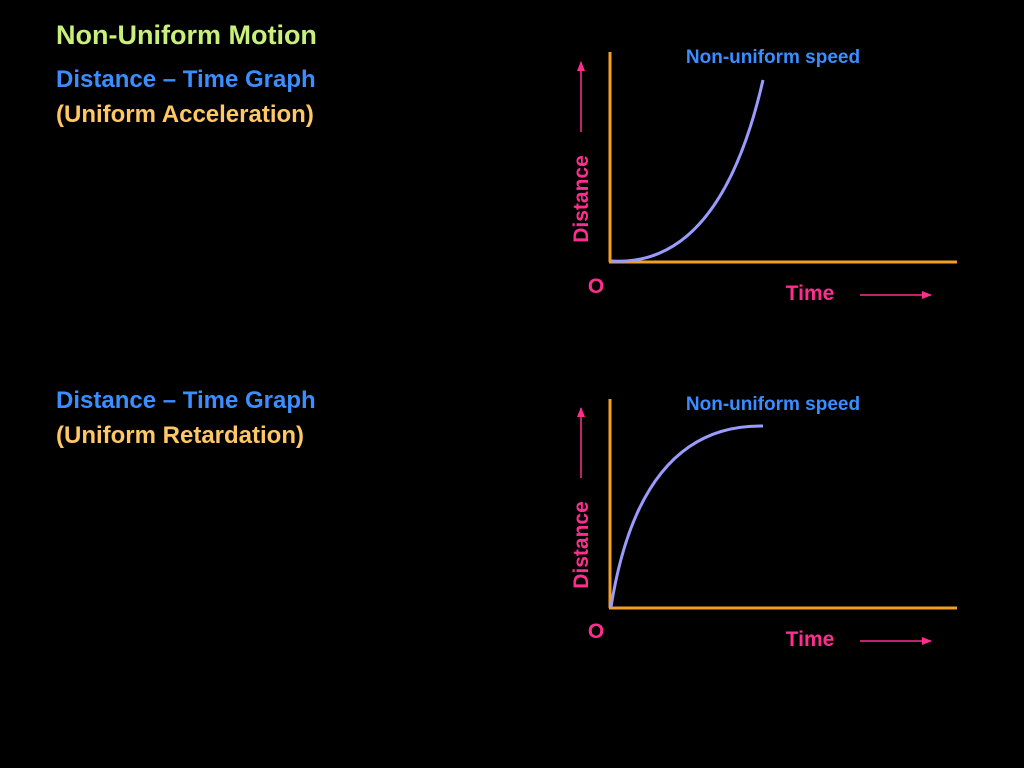 Image resolution: width=1024 pixels, height=768 pixels. What do you see at coordinates (686, 516) in the screenshot?
I see `graph-2-curve` at bounding box center [686, 516].